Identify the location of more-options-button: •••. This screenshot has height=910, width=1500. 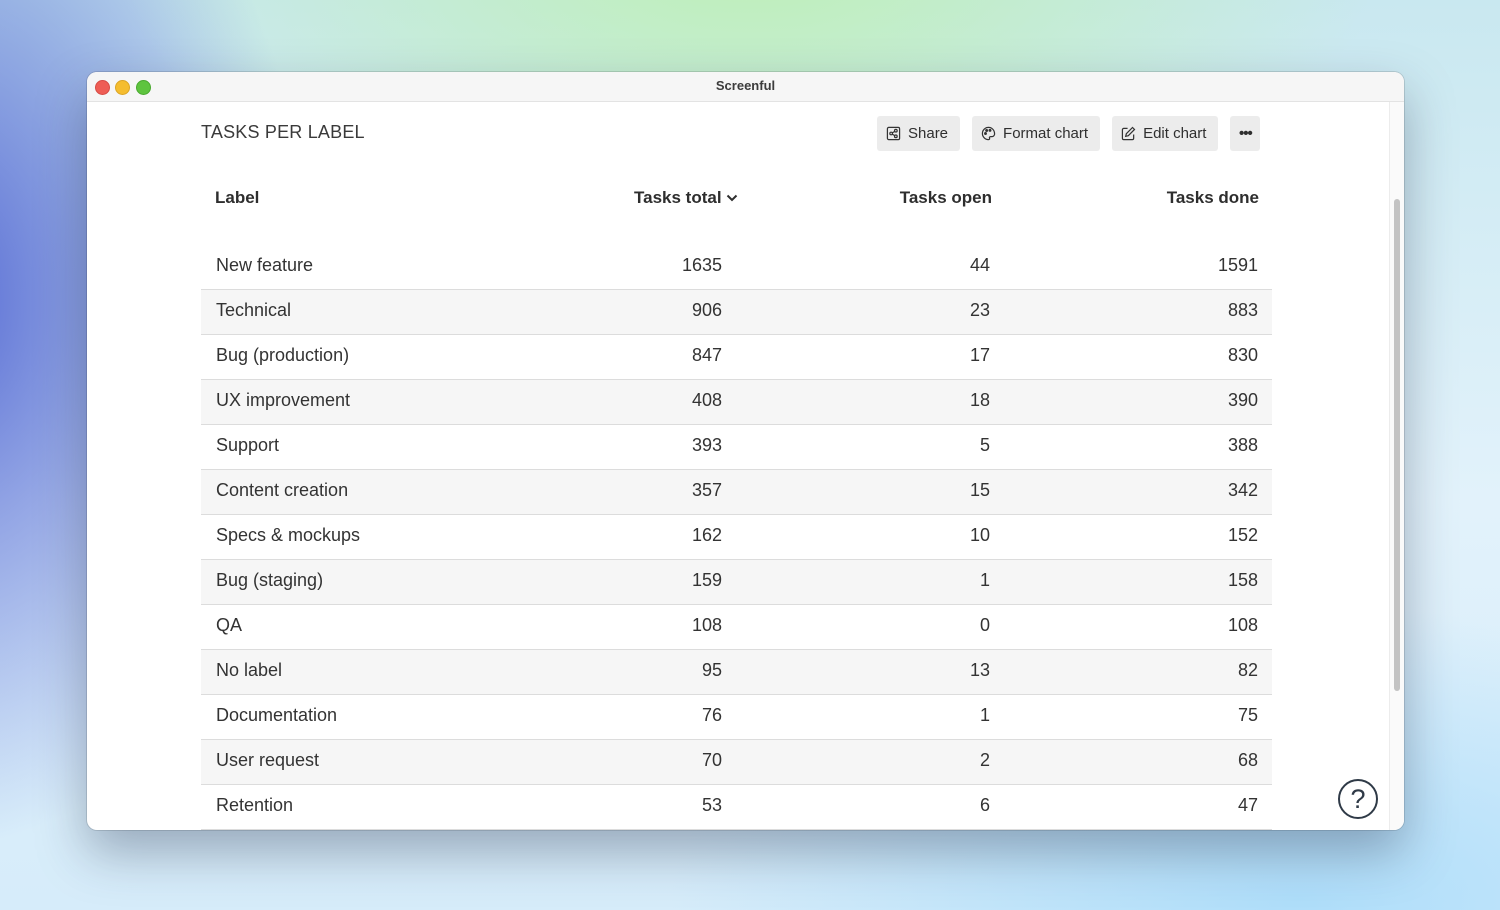
(1245, 133).